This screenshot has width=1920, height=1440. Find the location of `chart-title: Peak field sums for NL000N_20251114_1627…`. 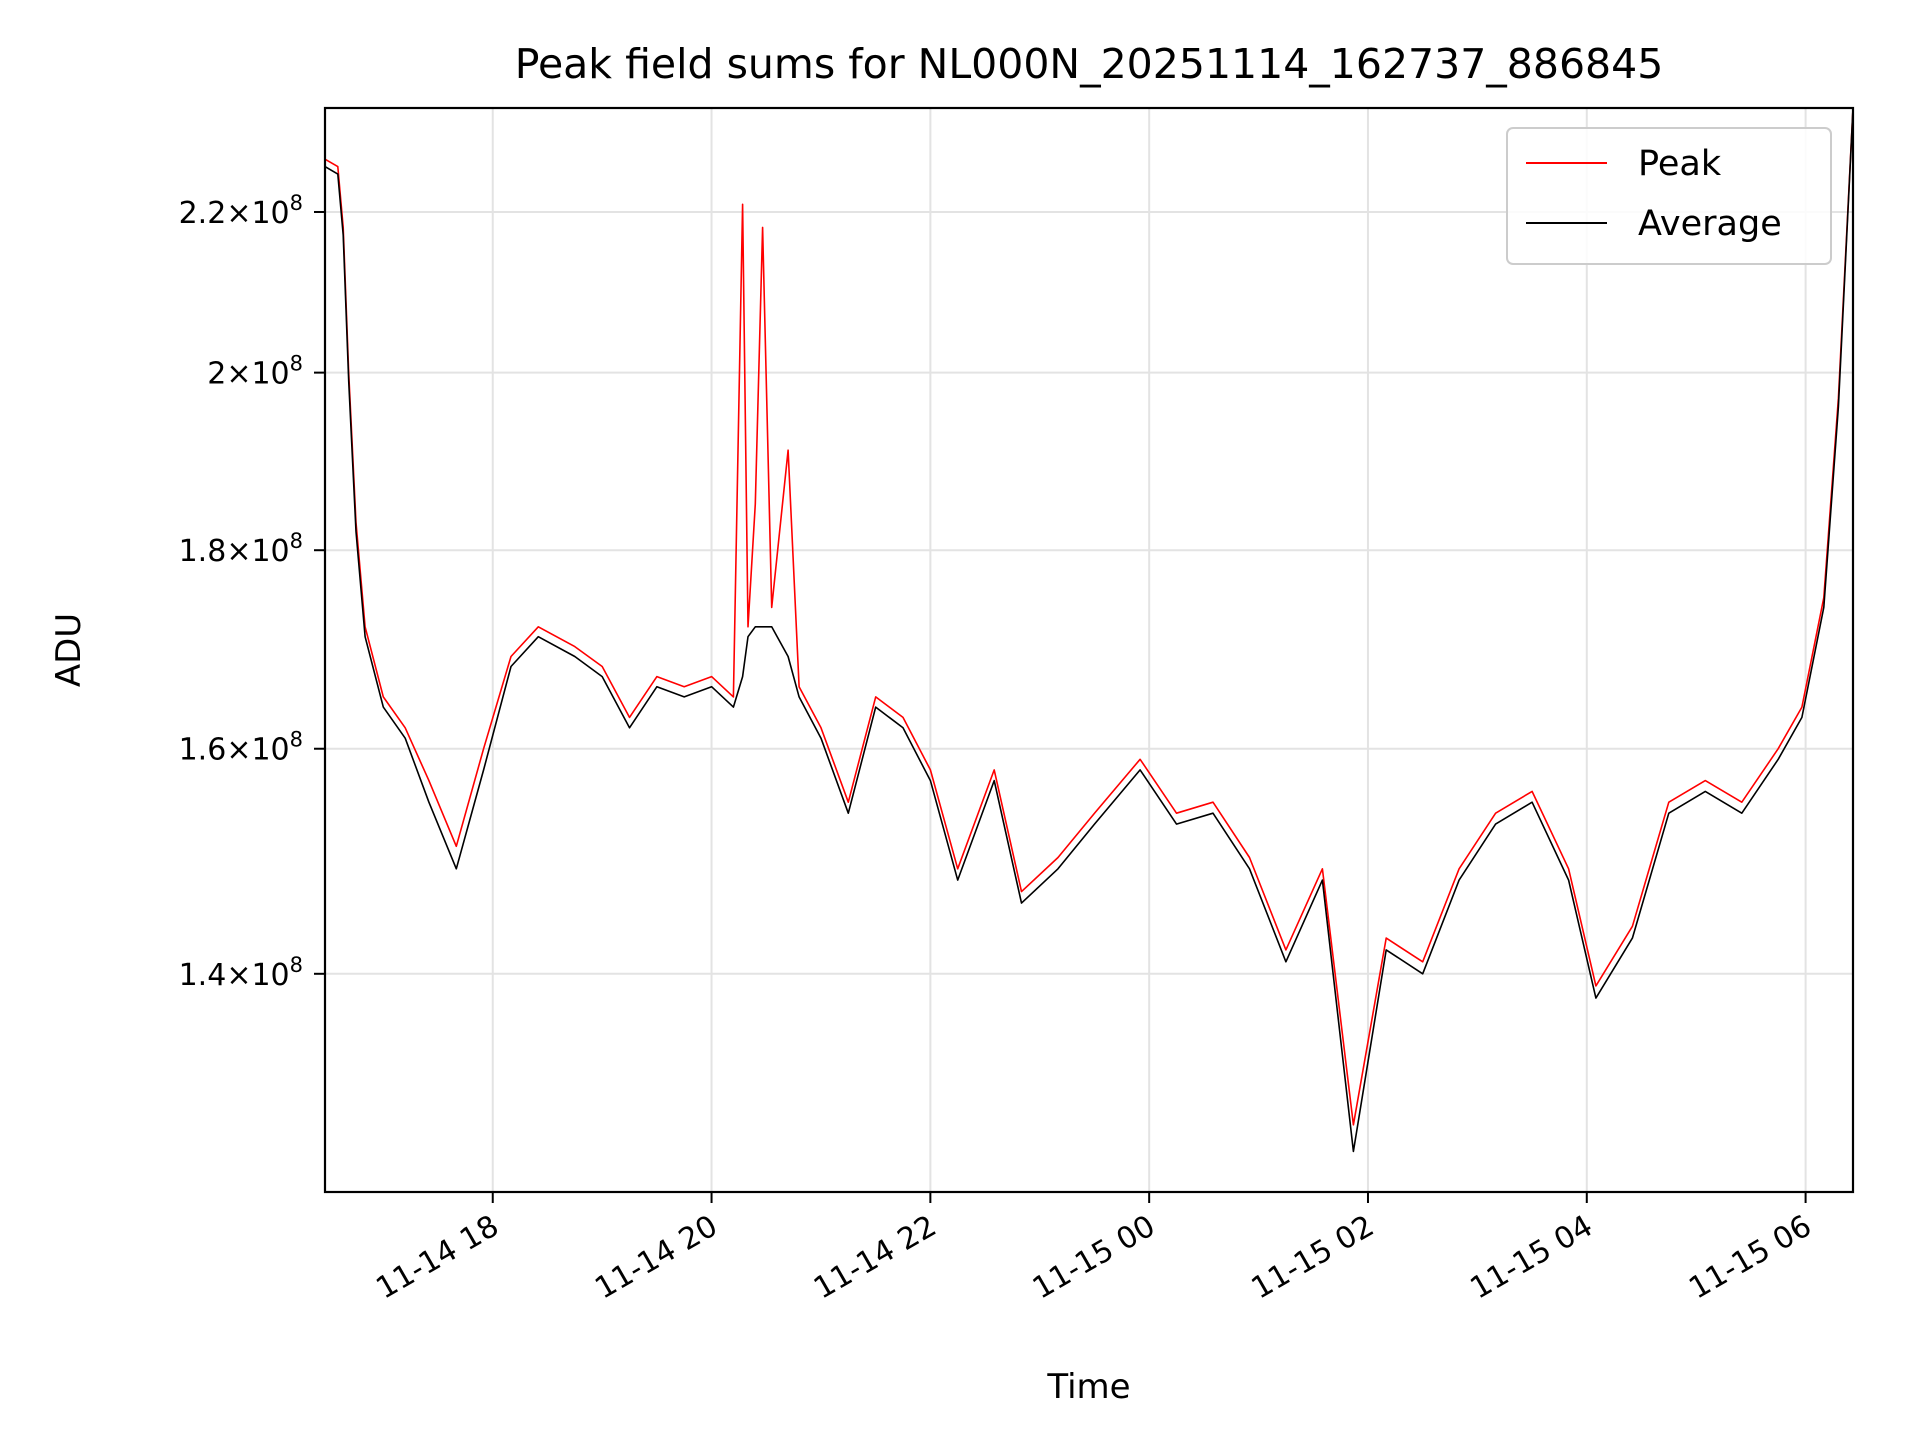

chart-title: Peak field sums for NL000N_20251114_1627… is located at coordinates (1089, 64).